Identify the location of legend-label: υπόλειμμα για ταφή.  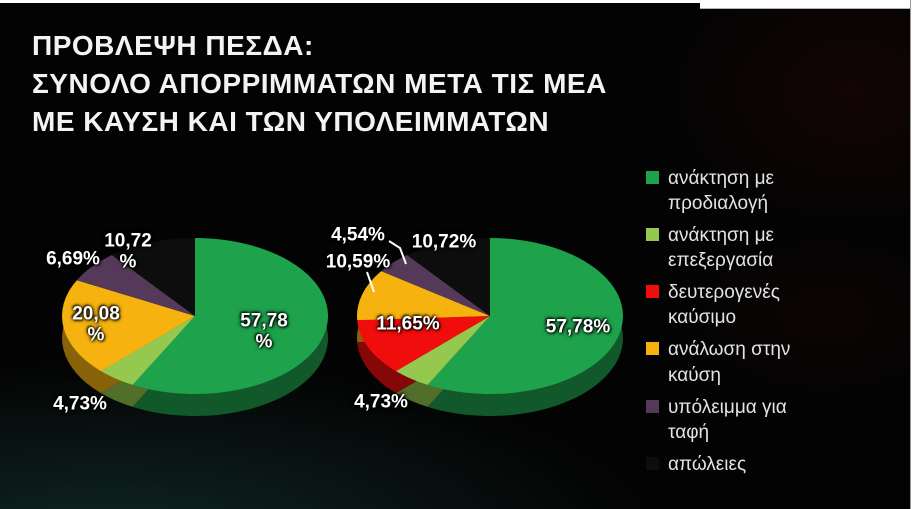
(727, 419).